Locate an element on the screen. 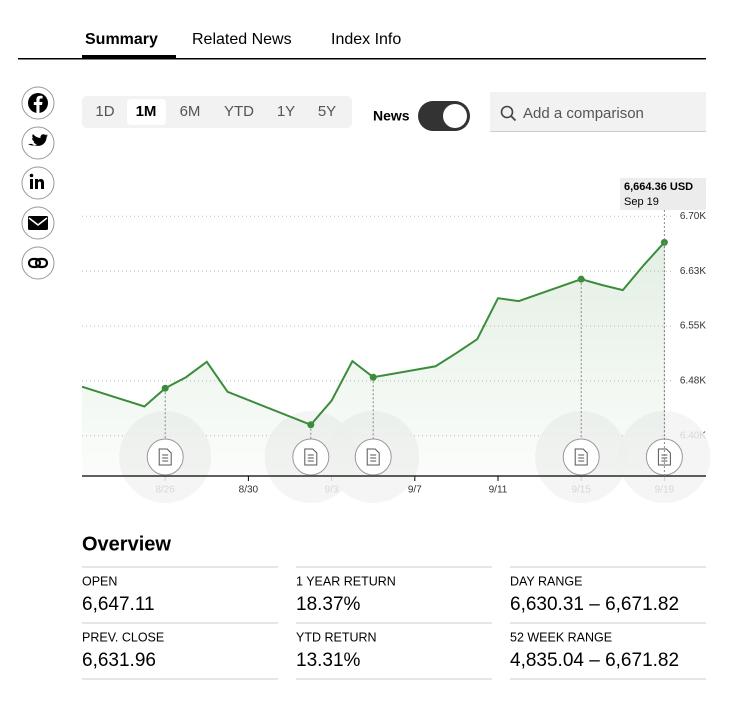 The image size is (735, 708). stat-value: 6,630.31 – 6,671.82 is located at coordinates (594, 604).